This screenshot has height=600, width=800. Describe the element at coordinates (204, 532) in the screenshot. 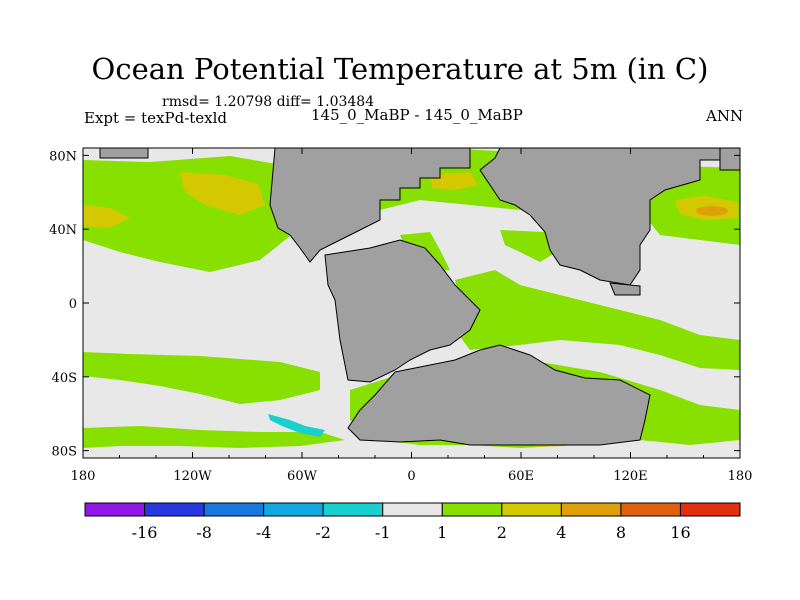

I see `colorbar-label: -8` at that location.